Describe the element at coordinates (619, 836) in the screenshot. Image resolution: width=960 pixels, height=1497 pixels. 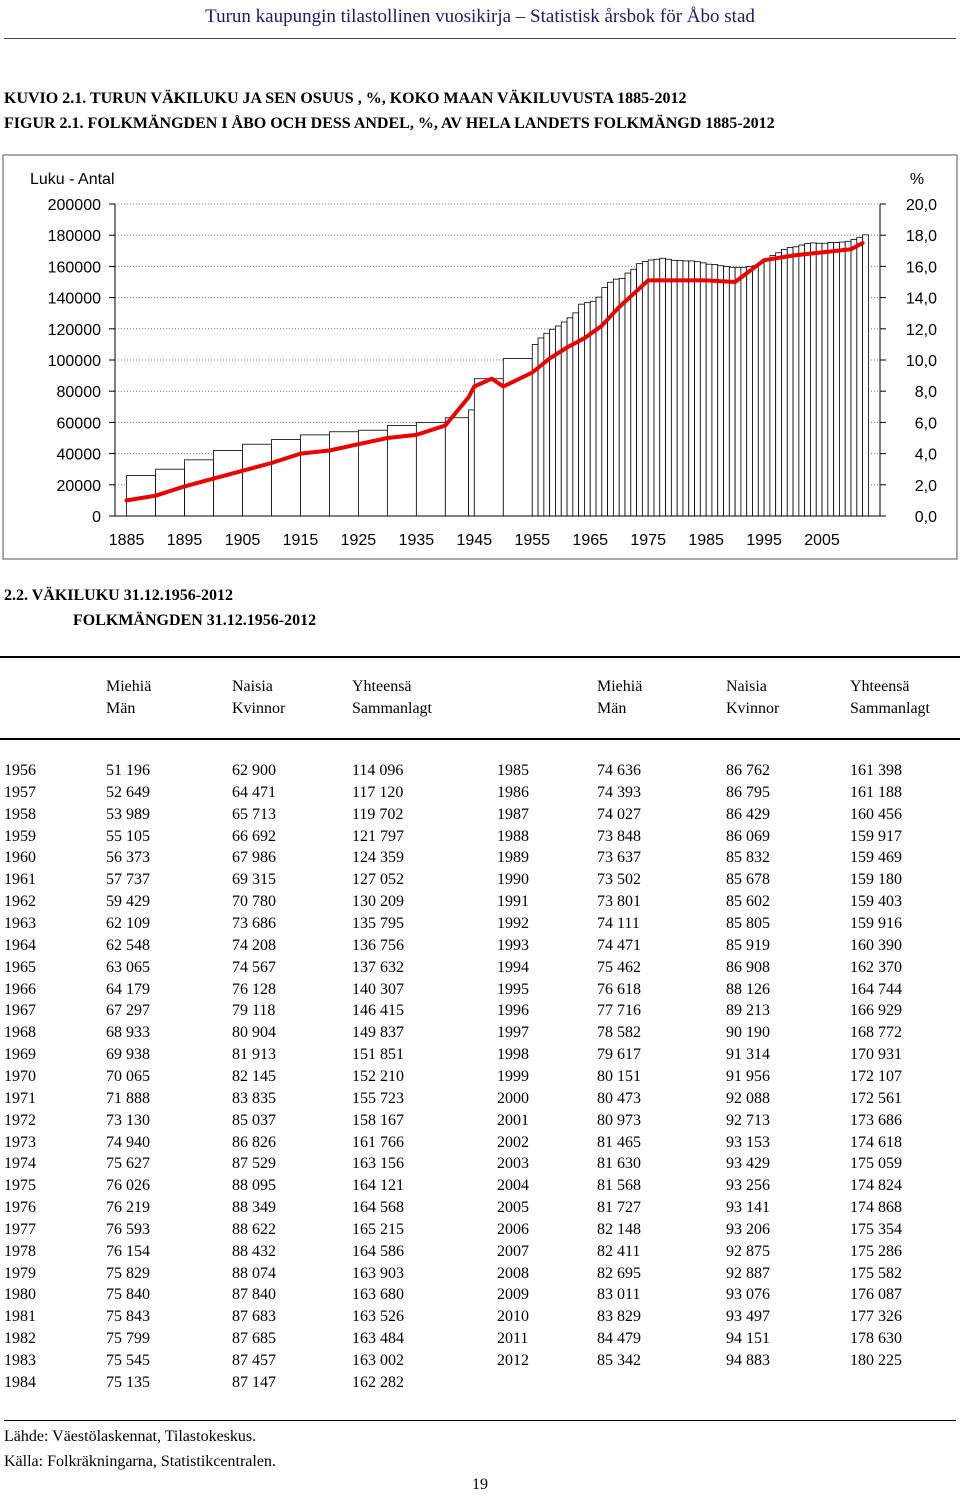
I see `value-cell-right: 73 848` at that location.